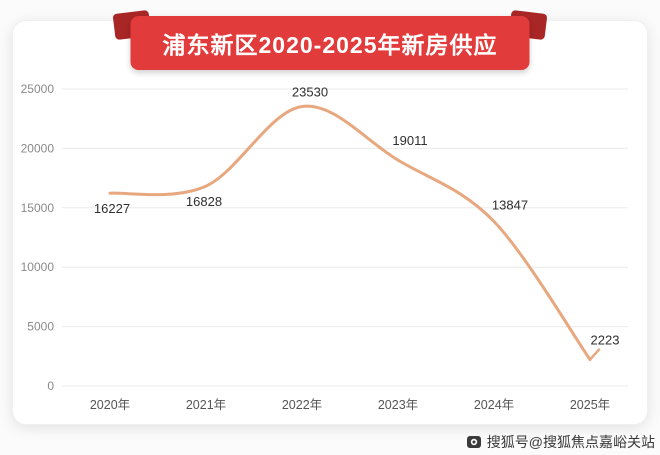  Describe the element at coordinates (50, 386) in the screenshot. I see `y-axis-tick: 0` at that location.